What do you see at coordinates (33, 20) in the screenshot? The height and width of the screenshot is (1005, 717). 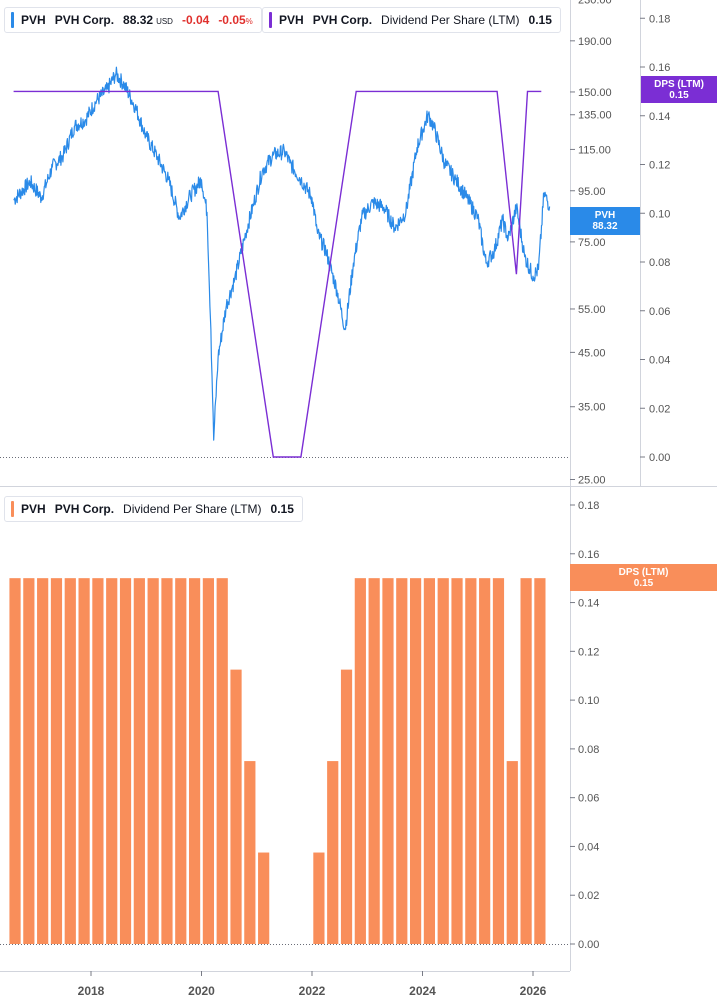 I see `price-legend-ticker: PVH` at bounding box center [33, 20].